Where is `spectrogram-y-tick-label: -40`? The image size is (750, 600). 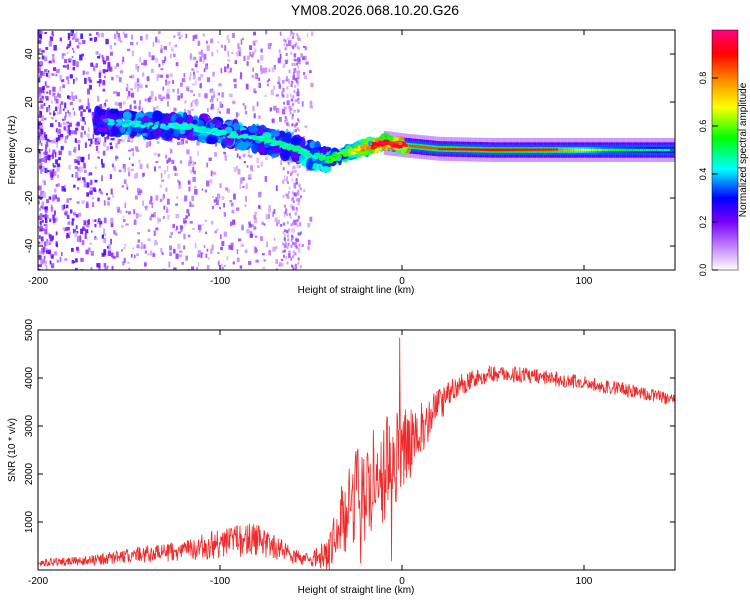
spectrogram-y-tick-label: -40 is located at coordinates (29, 245).